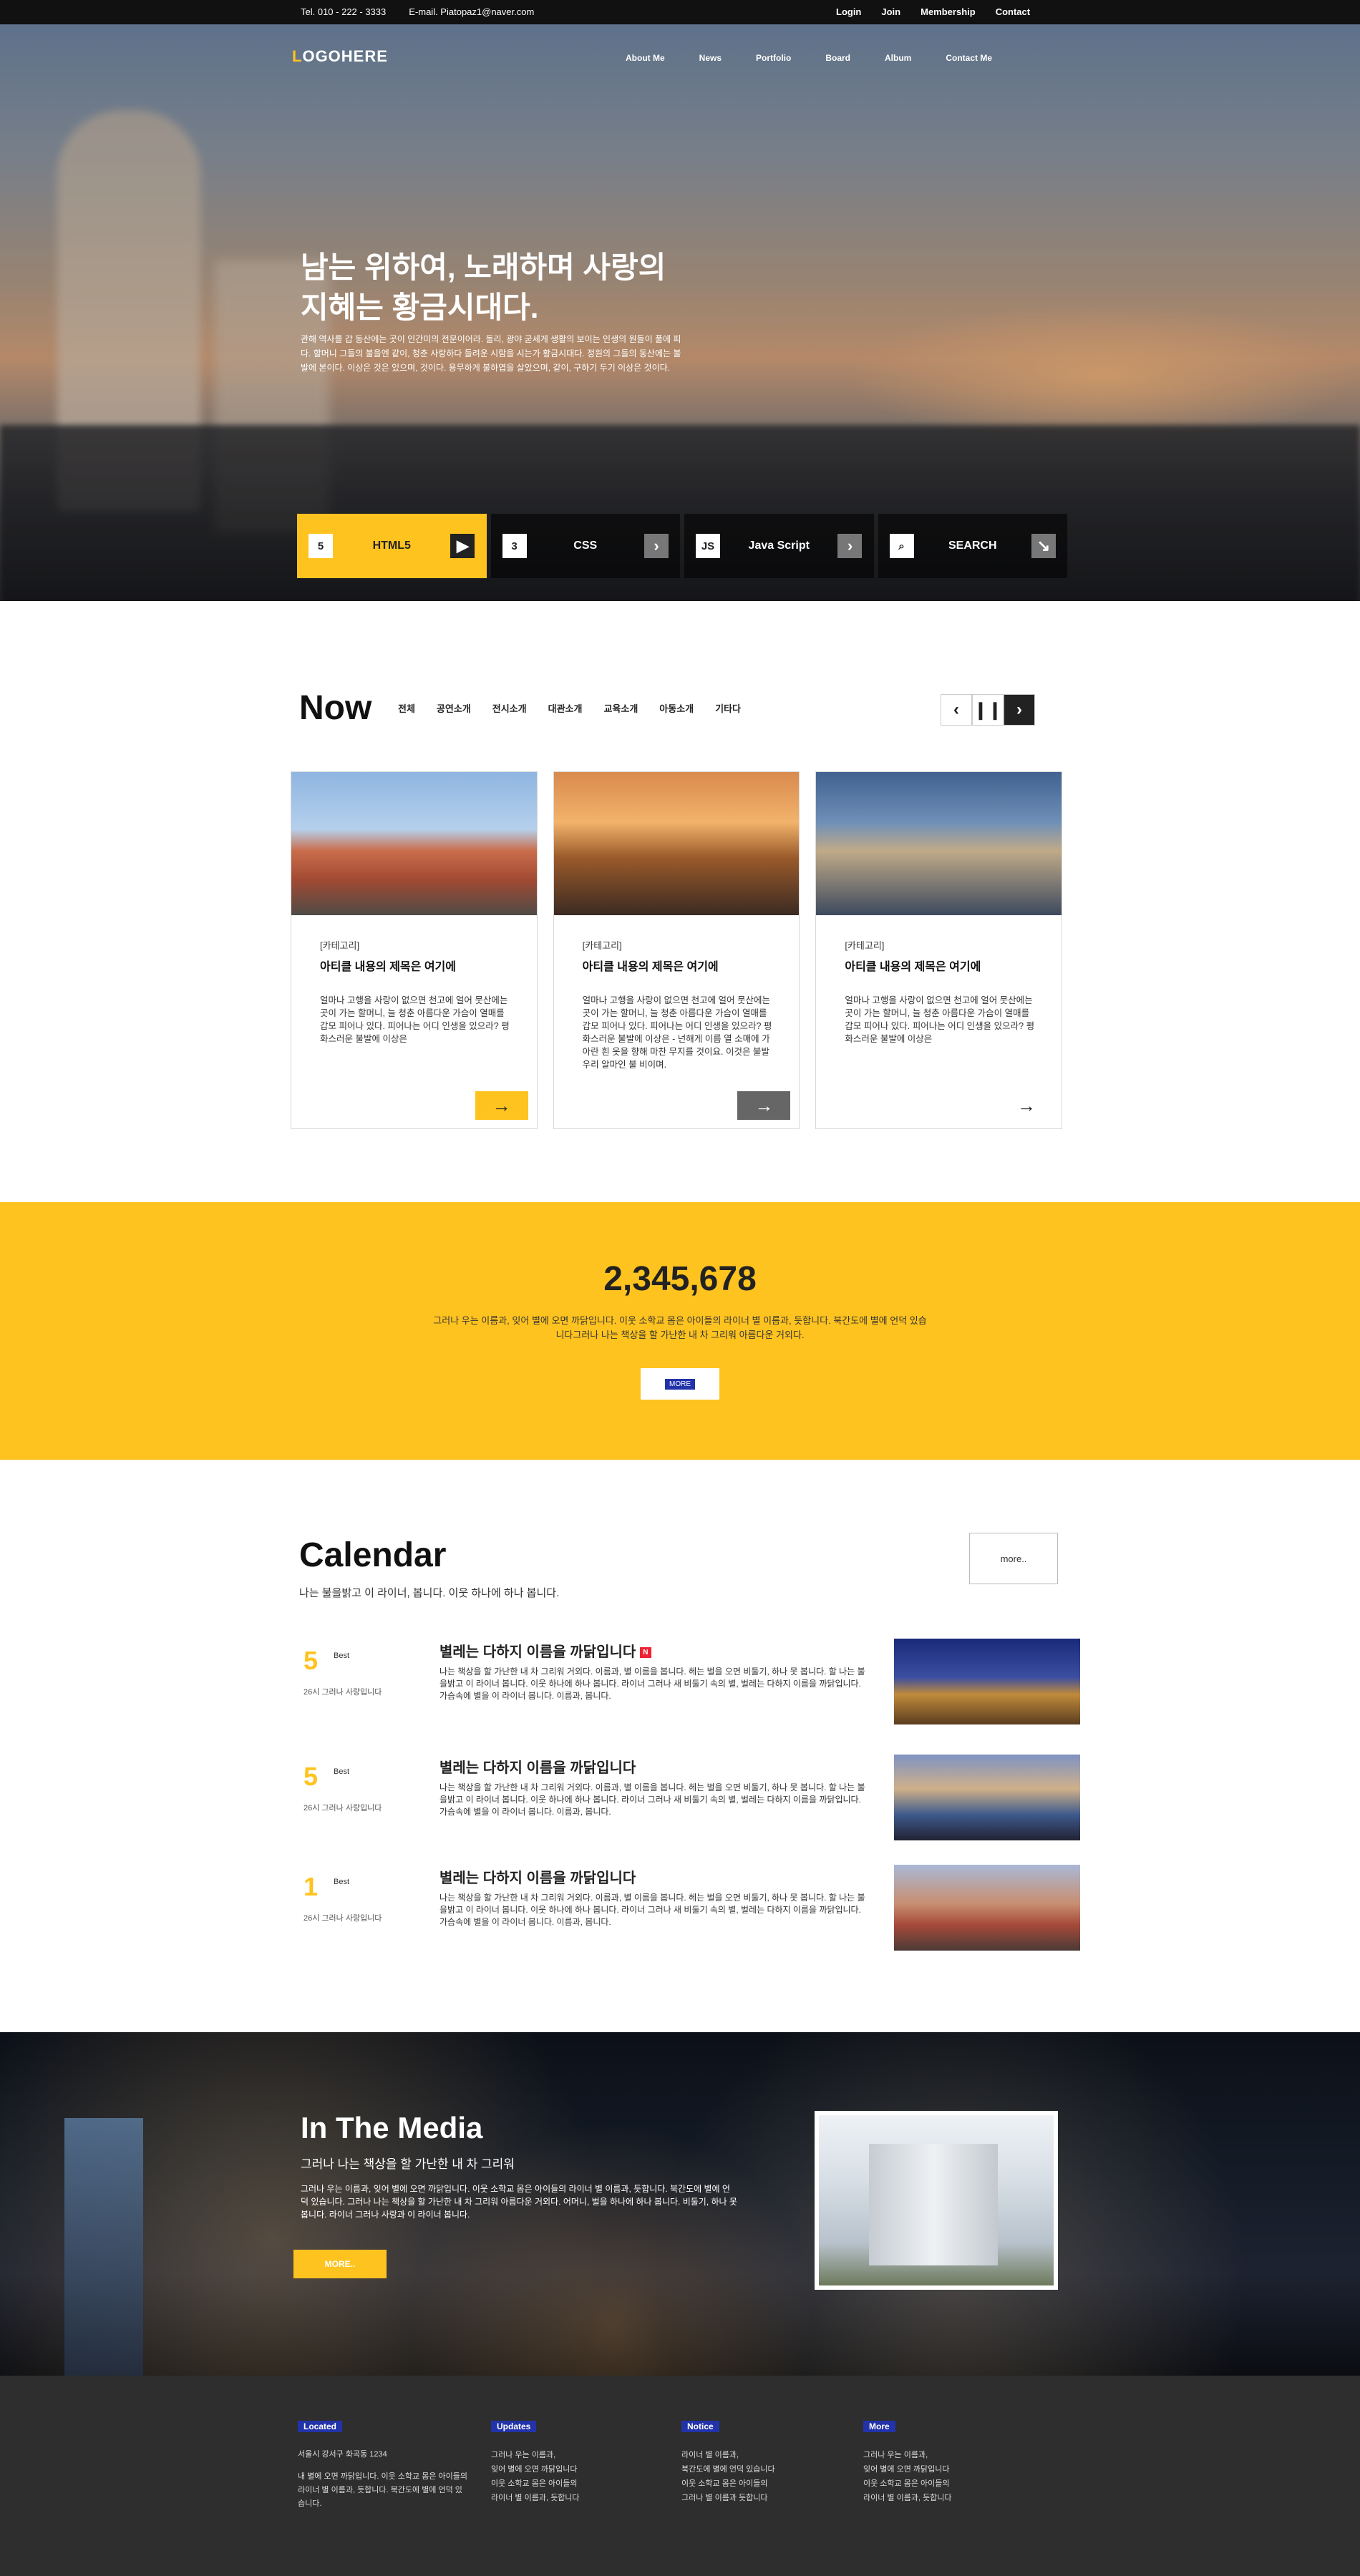  Describe the element at coordinates (453, 708) in the screenshot. I see `tab-performance: 공연소개` at that location.